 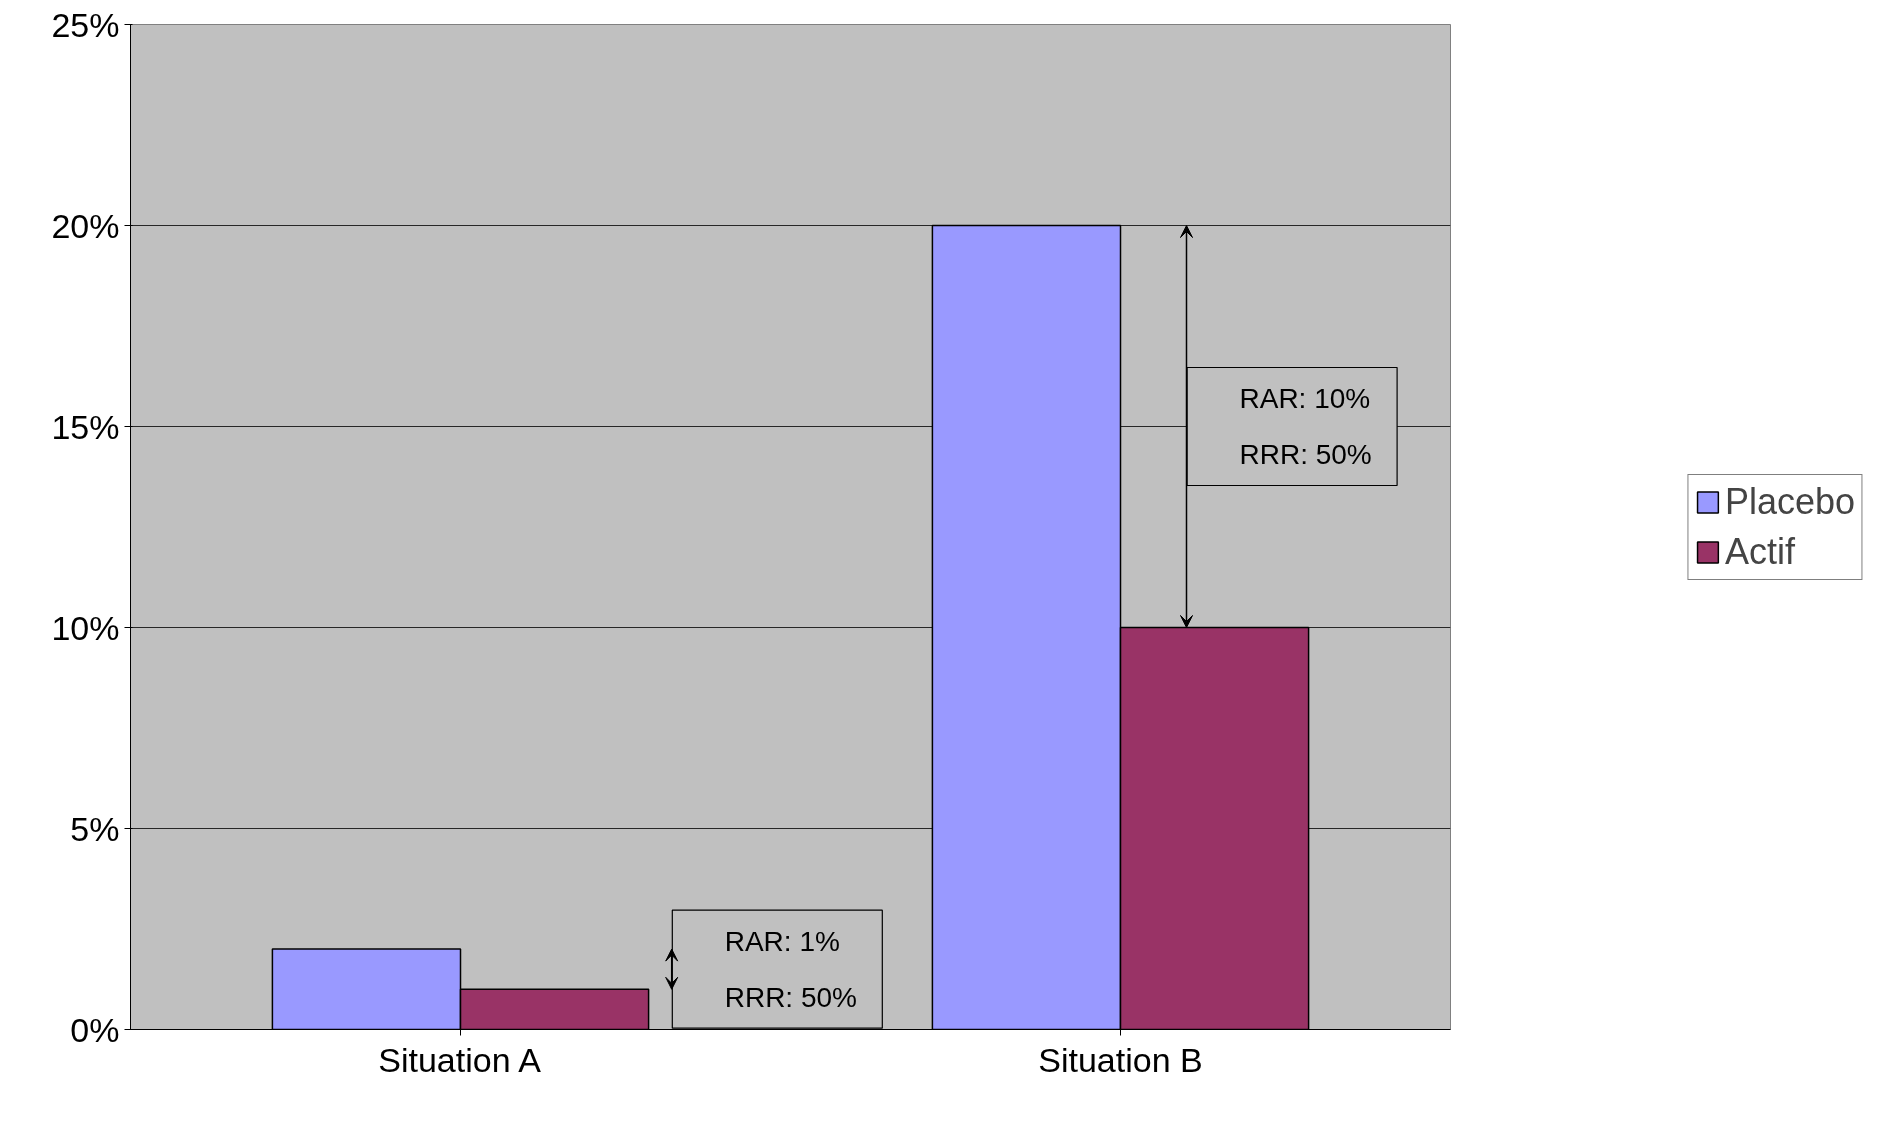 What do you see at coordinates (95, 1029) in the screenshot?
I see `y-tick-label: 0%` at bounding box center [95, 1029].